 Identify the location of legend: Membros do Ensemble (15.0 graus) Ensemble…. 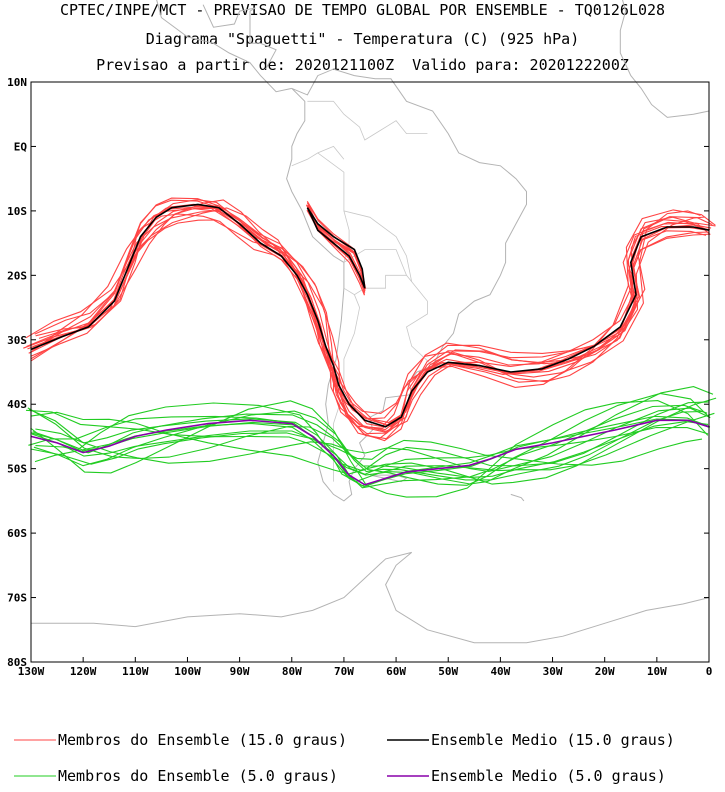
(344, 758).